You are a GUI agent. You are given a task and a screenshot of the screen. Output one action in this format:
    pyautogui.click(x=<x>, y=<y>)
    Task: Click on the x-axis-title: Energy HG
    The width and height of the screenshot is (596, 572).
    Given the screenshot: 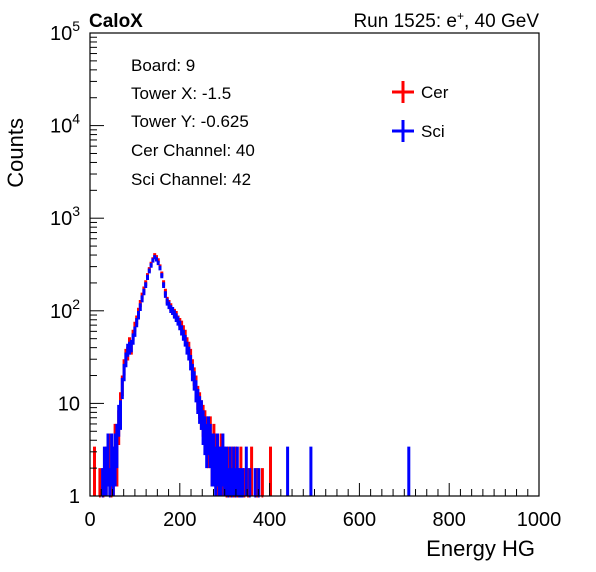 What is the action you would take?
    pyautogui.click(x=480, y=548)
    